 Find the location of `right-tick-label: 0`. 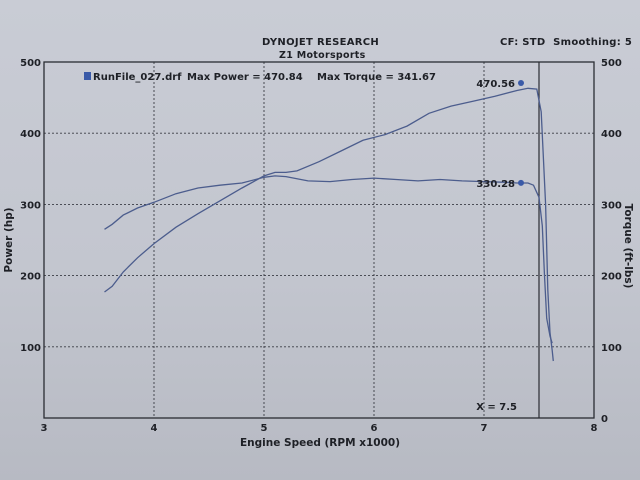

right-tick-label: 0 is located at coordinates (604, 419).